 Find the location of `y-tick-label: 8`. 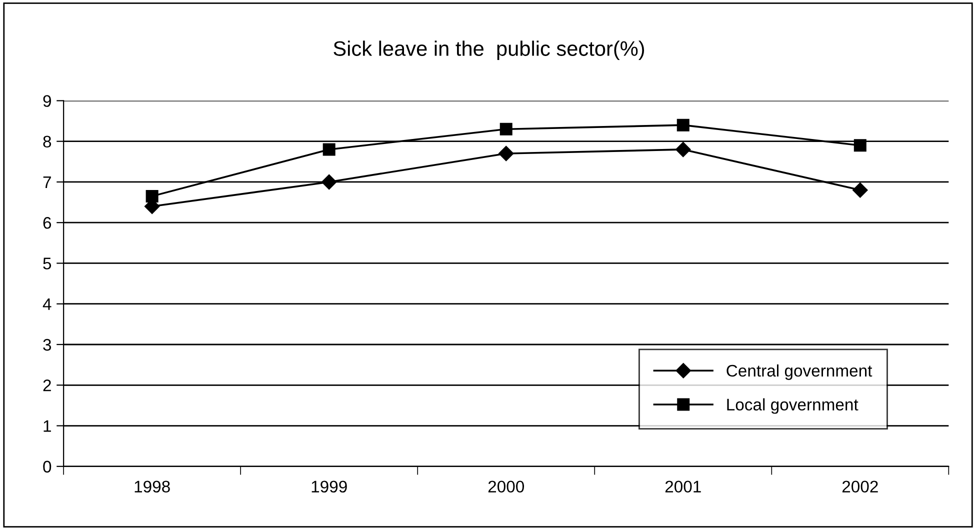

y-tick-label: 8 is located at coordinates (47, 142).